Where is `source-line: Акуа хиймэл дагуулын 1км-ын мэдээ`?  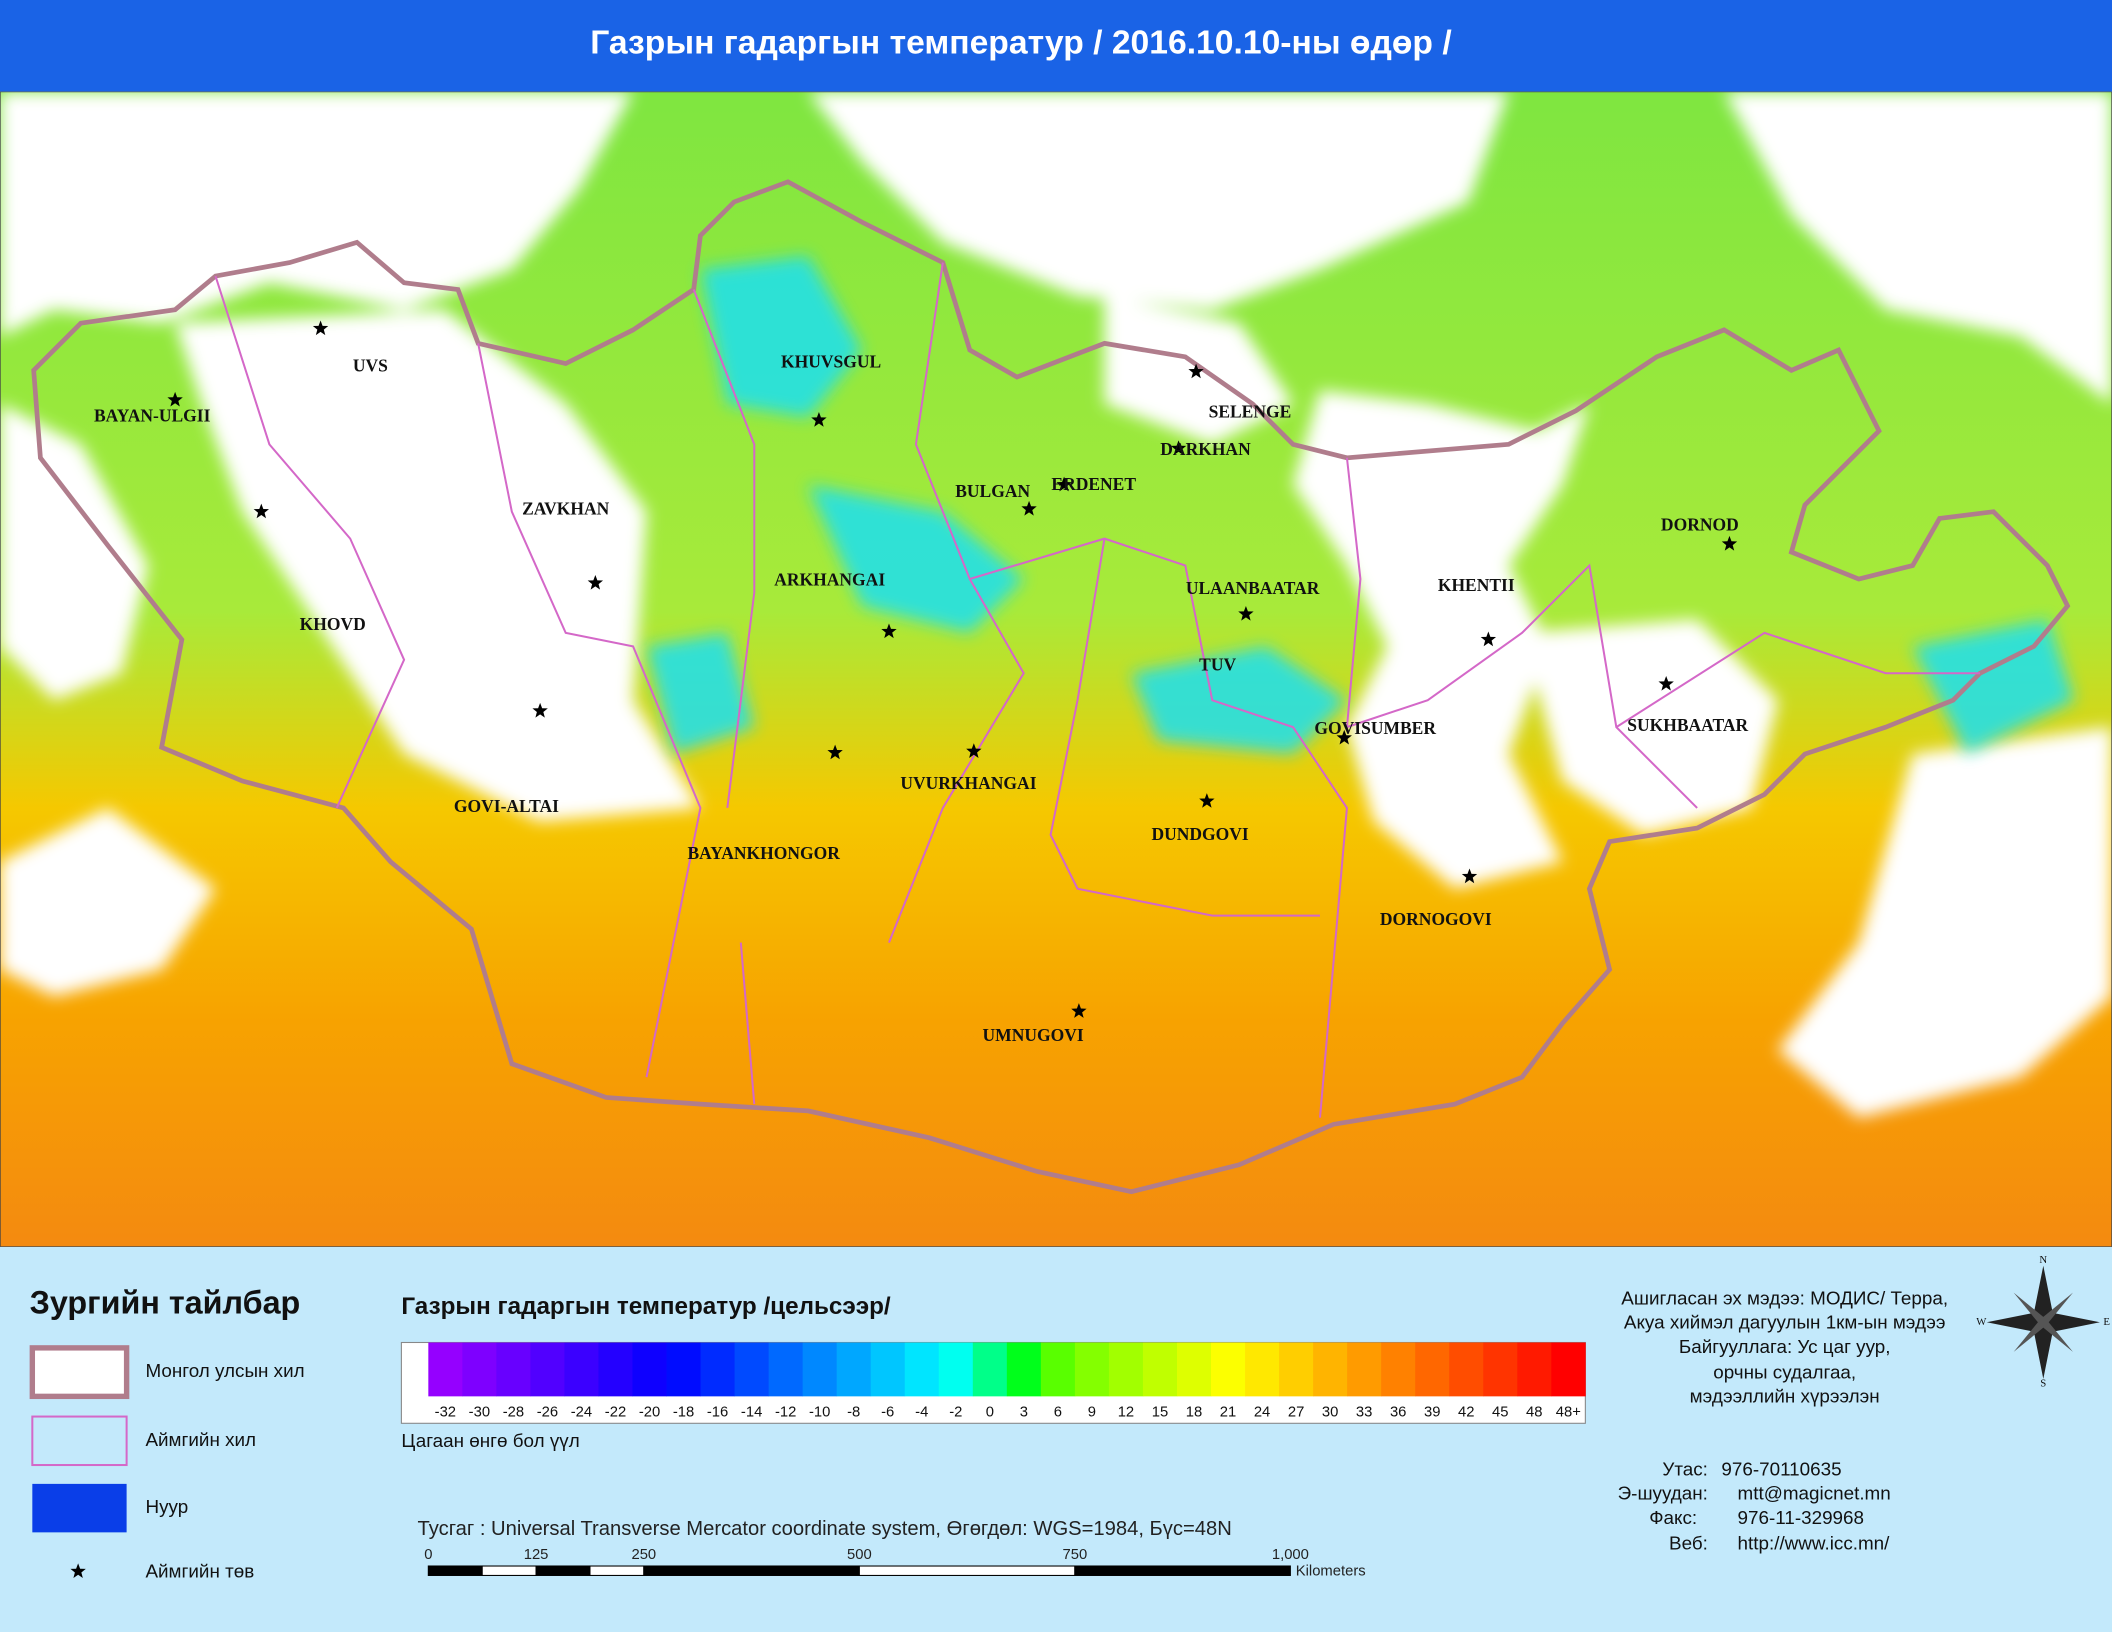 source-line: Акуа хиймэл дагуулын 1км-ын мэдээ is located at coordinates (1785, 1322).